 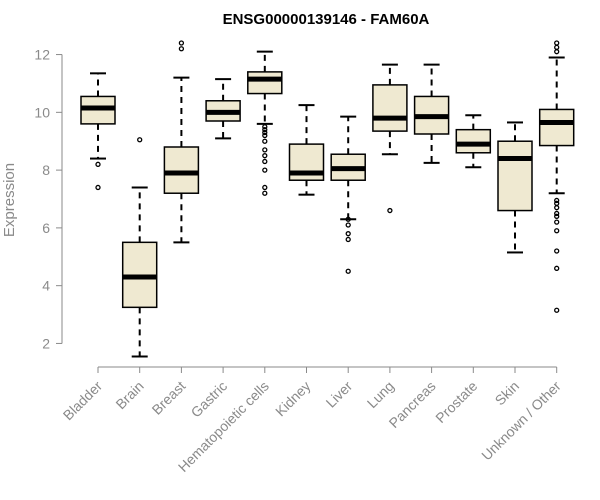 I want to click on x-tick-label: Skin, so click(x=507, y=393).